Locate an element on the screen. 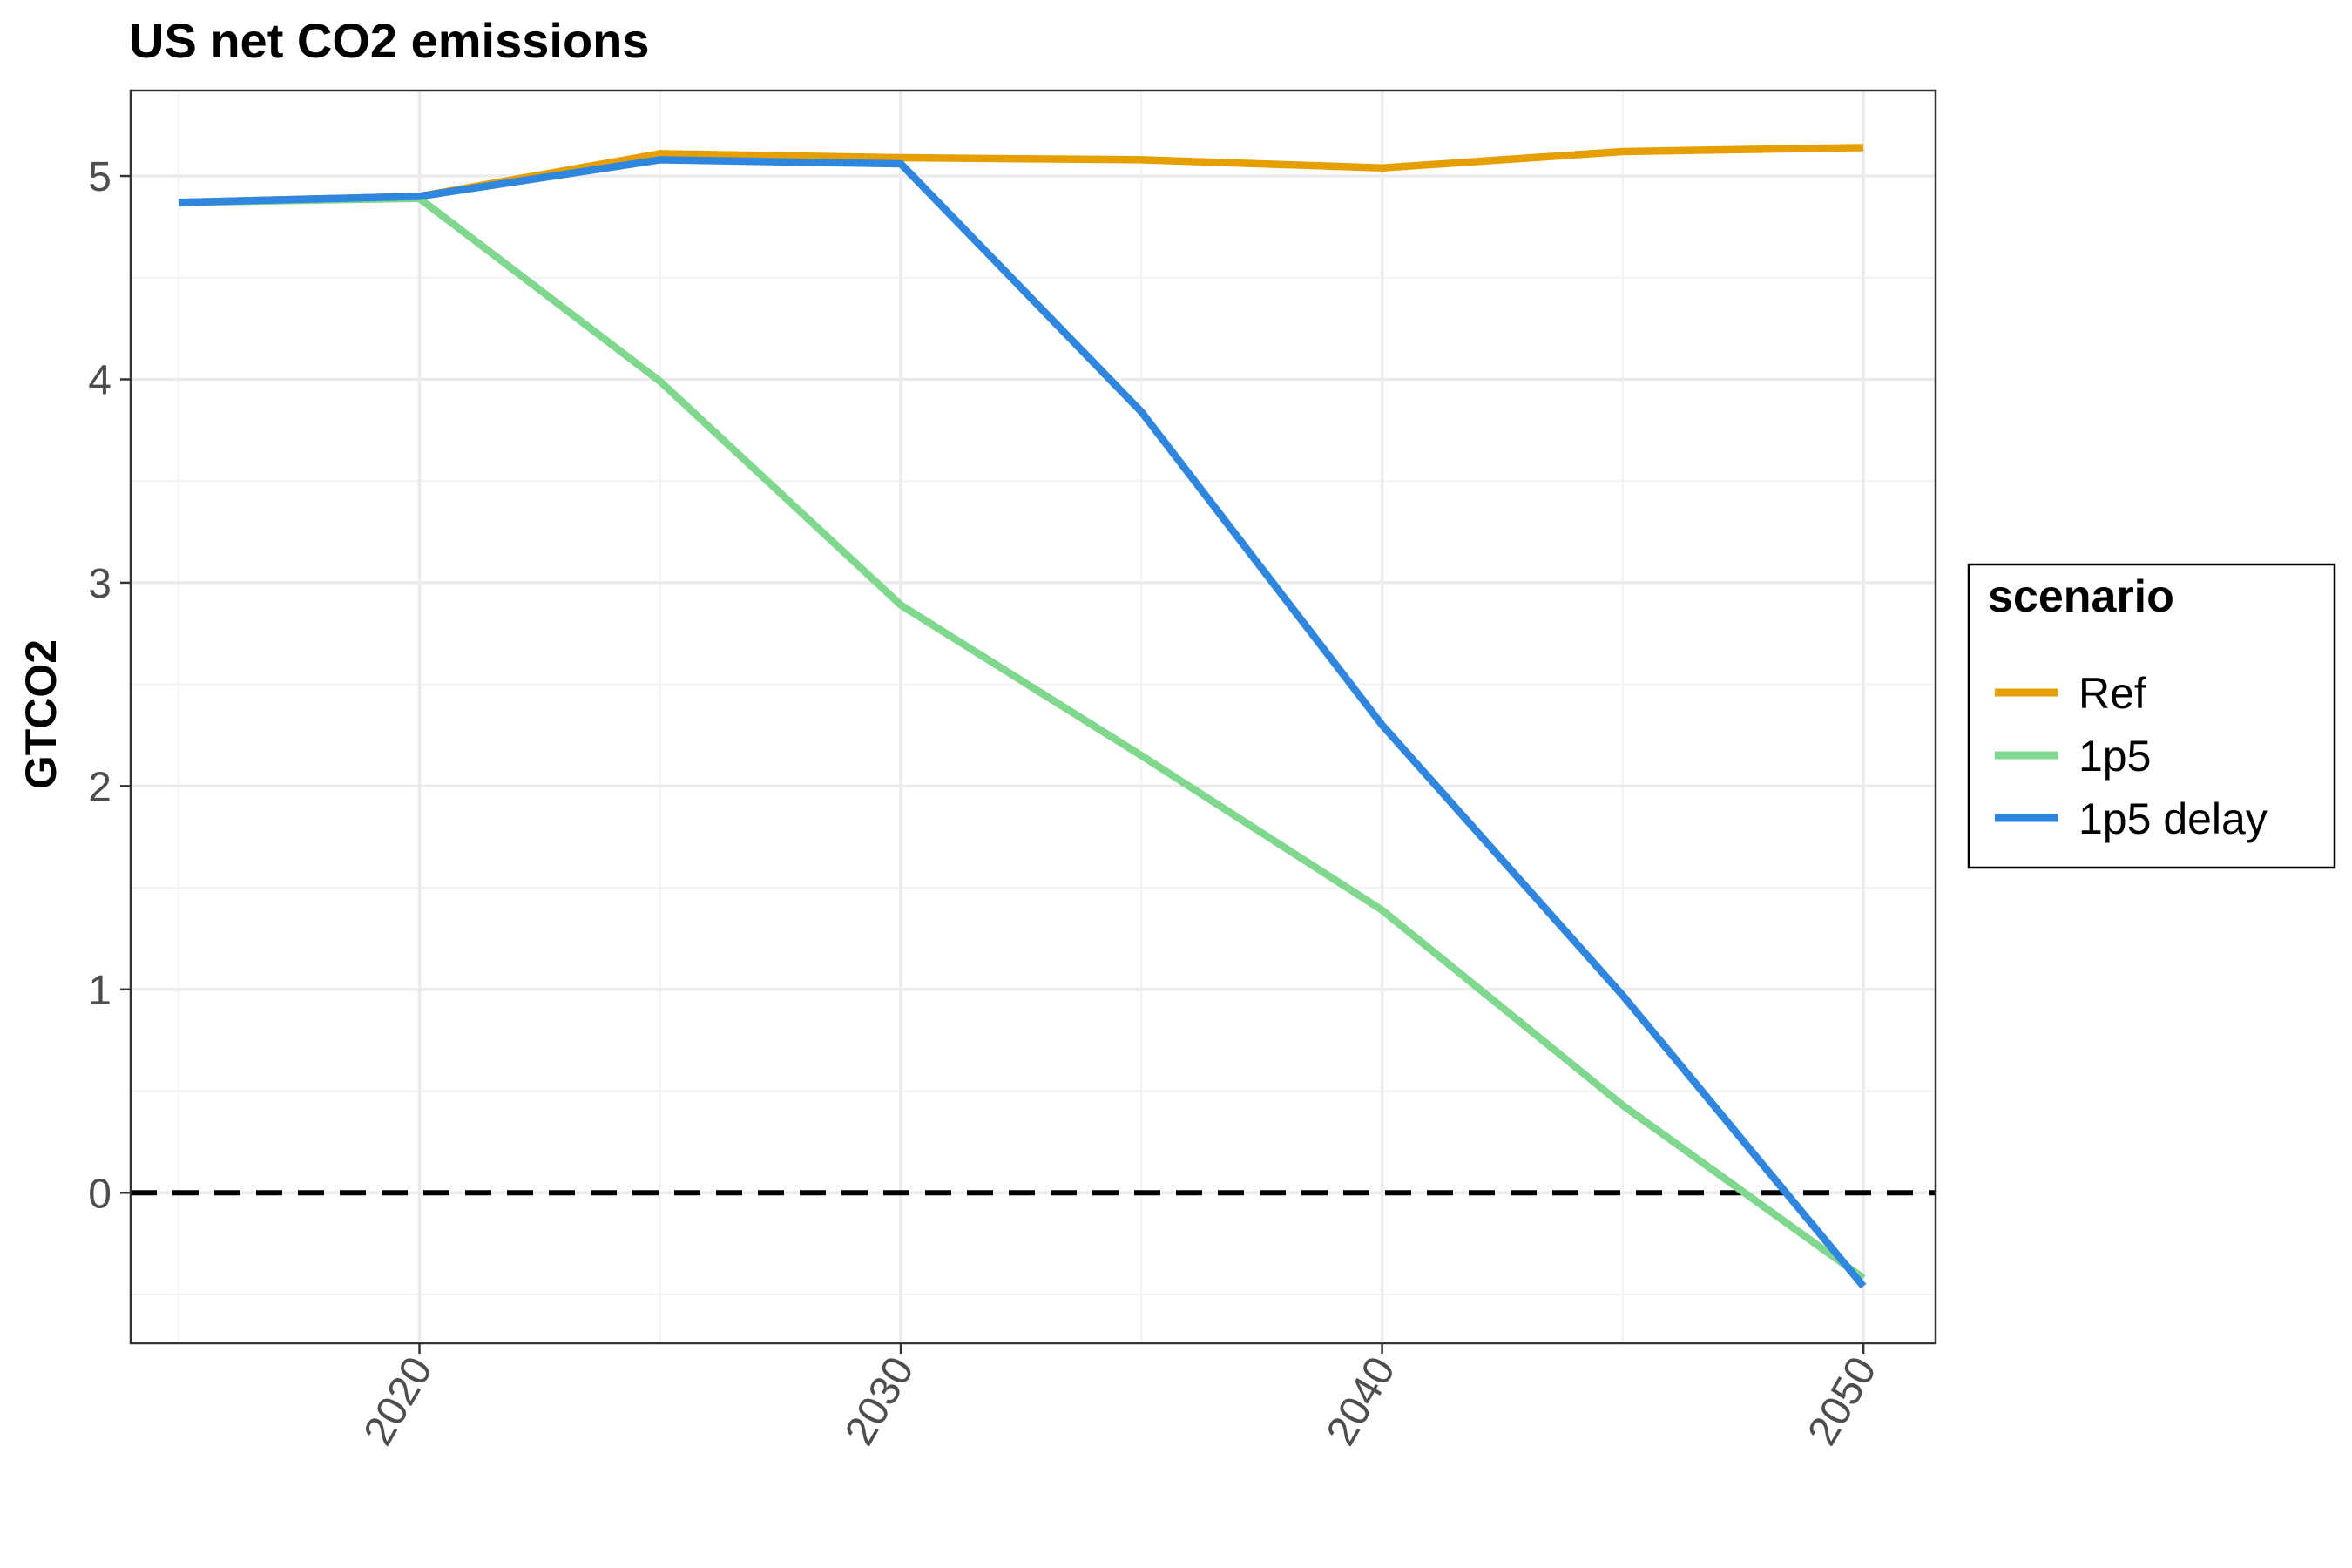 The width and height of the screenshot is (2352, 1568). legend-label: Ref is located at coordinates (2112, 693).